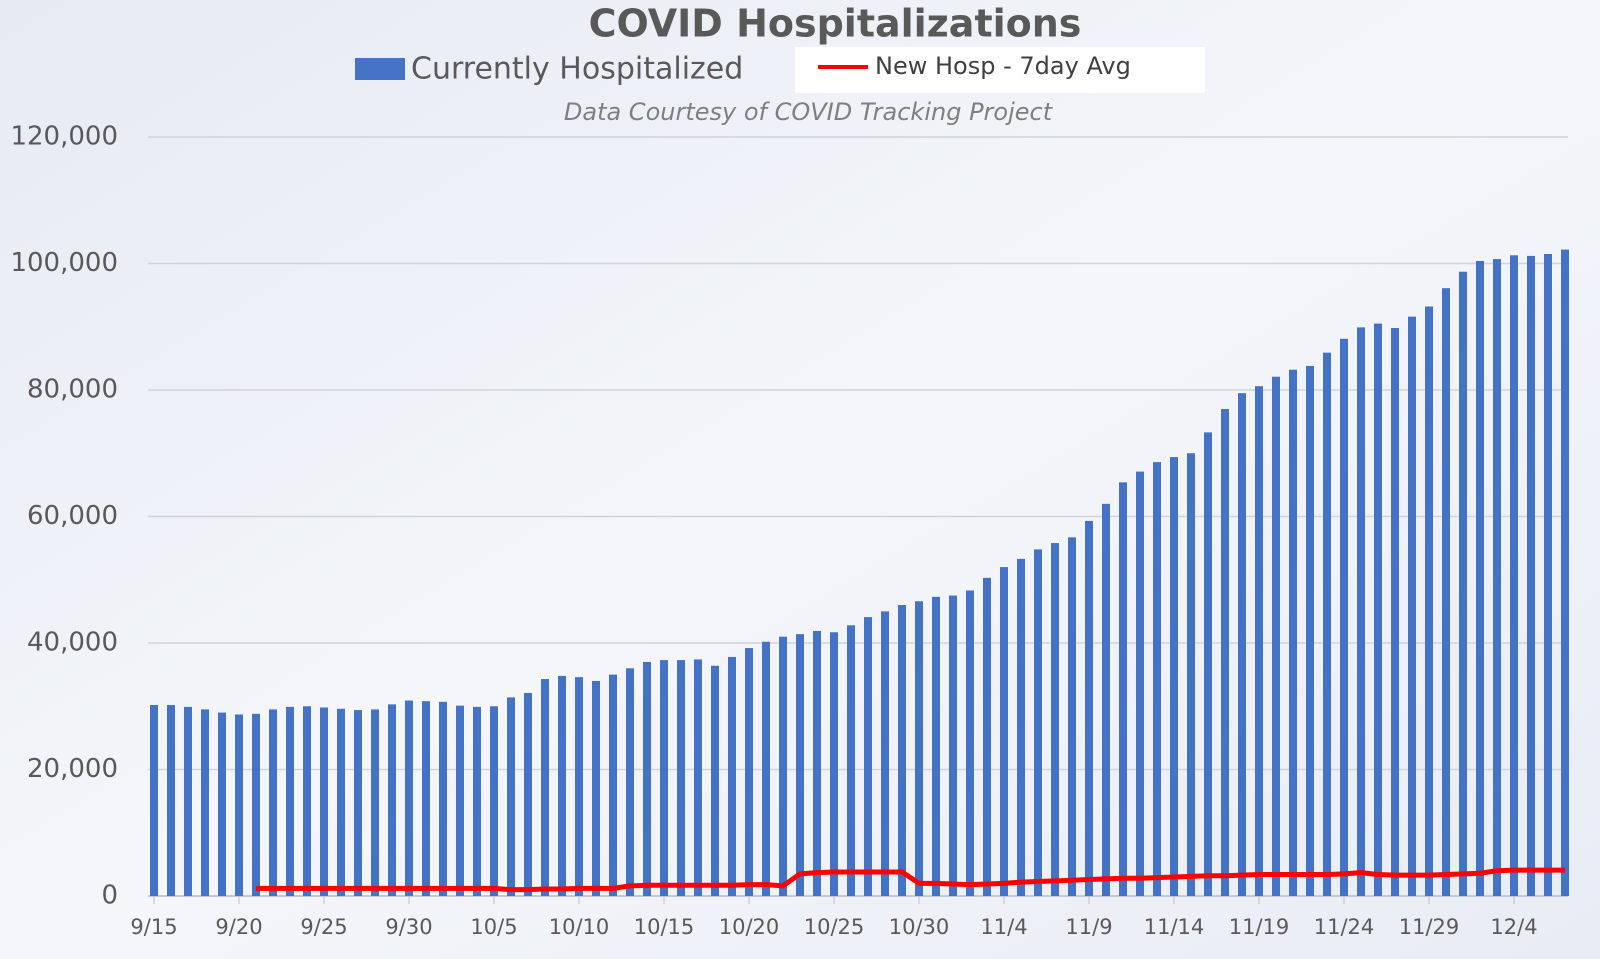  I want to click on x-tick-label: 10/25, so click(834, 927).